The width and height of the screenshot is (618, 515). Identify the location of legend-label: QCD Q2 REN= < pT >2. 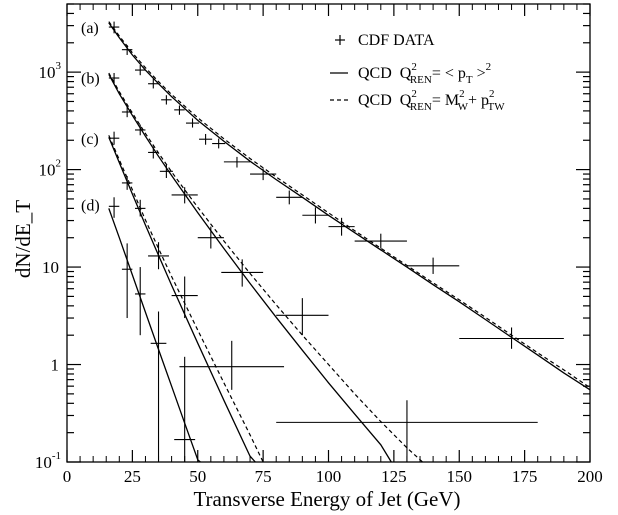
(424, 73).